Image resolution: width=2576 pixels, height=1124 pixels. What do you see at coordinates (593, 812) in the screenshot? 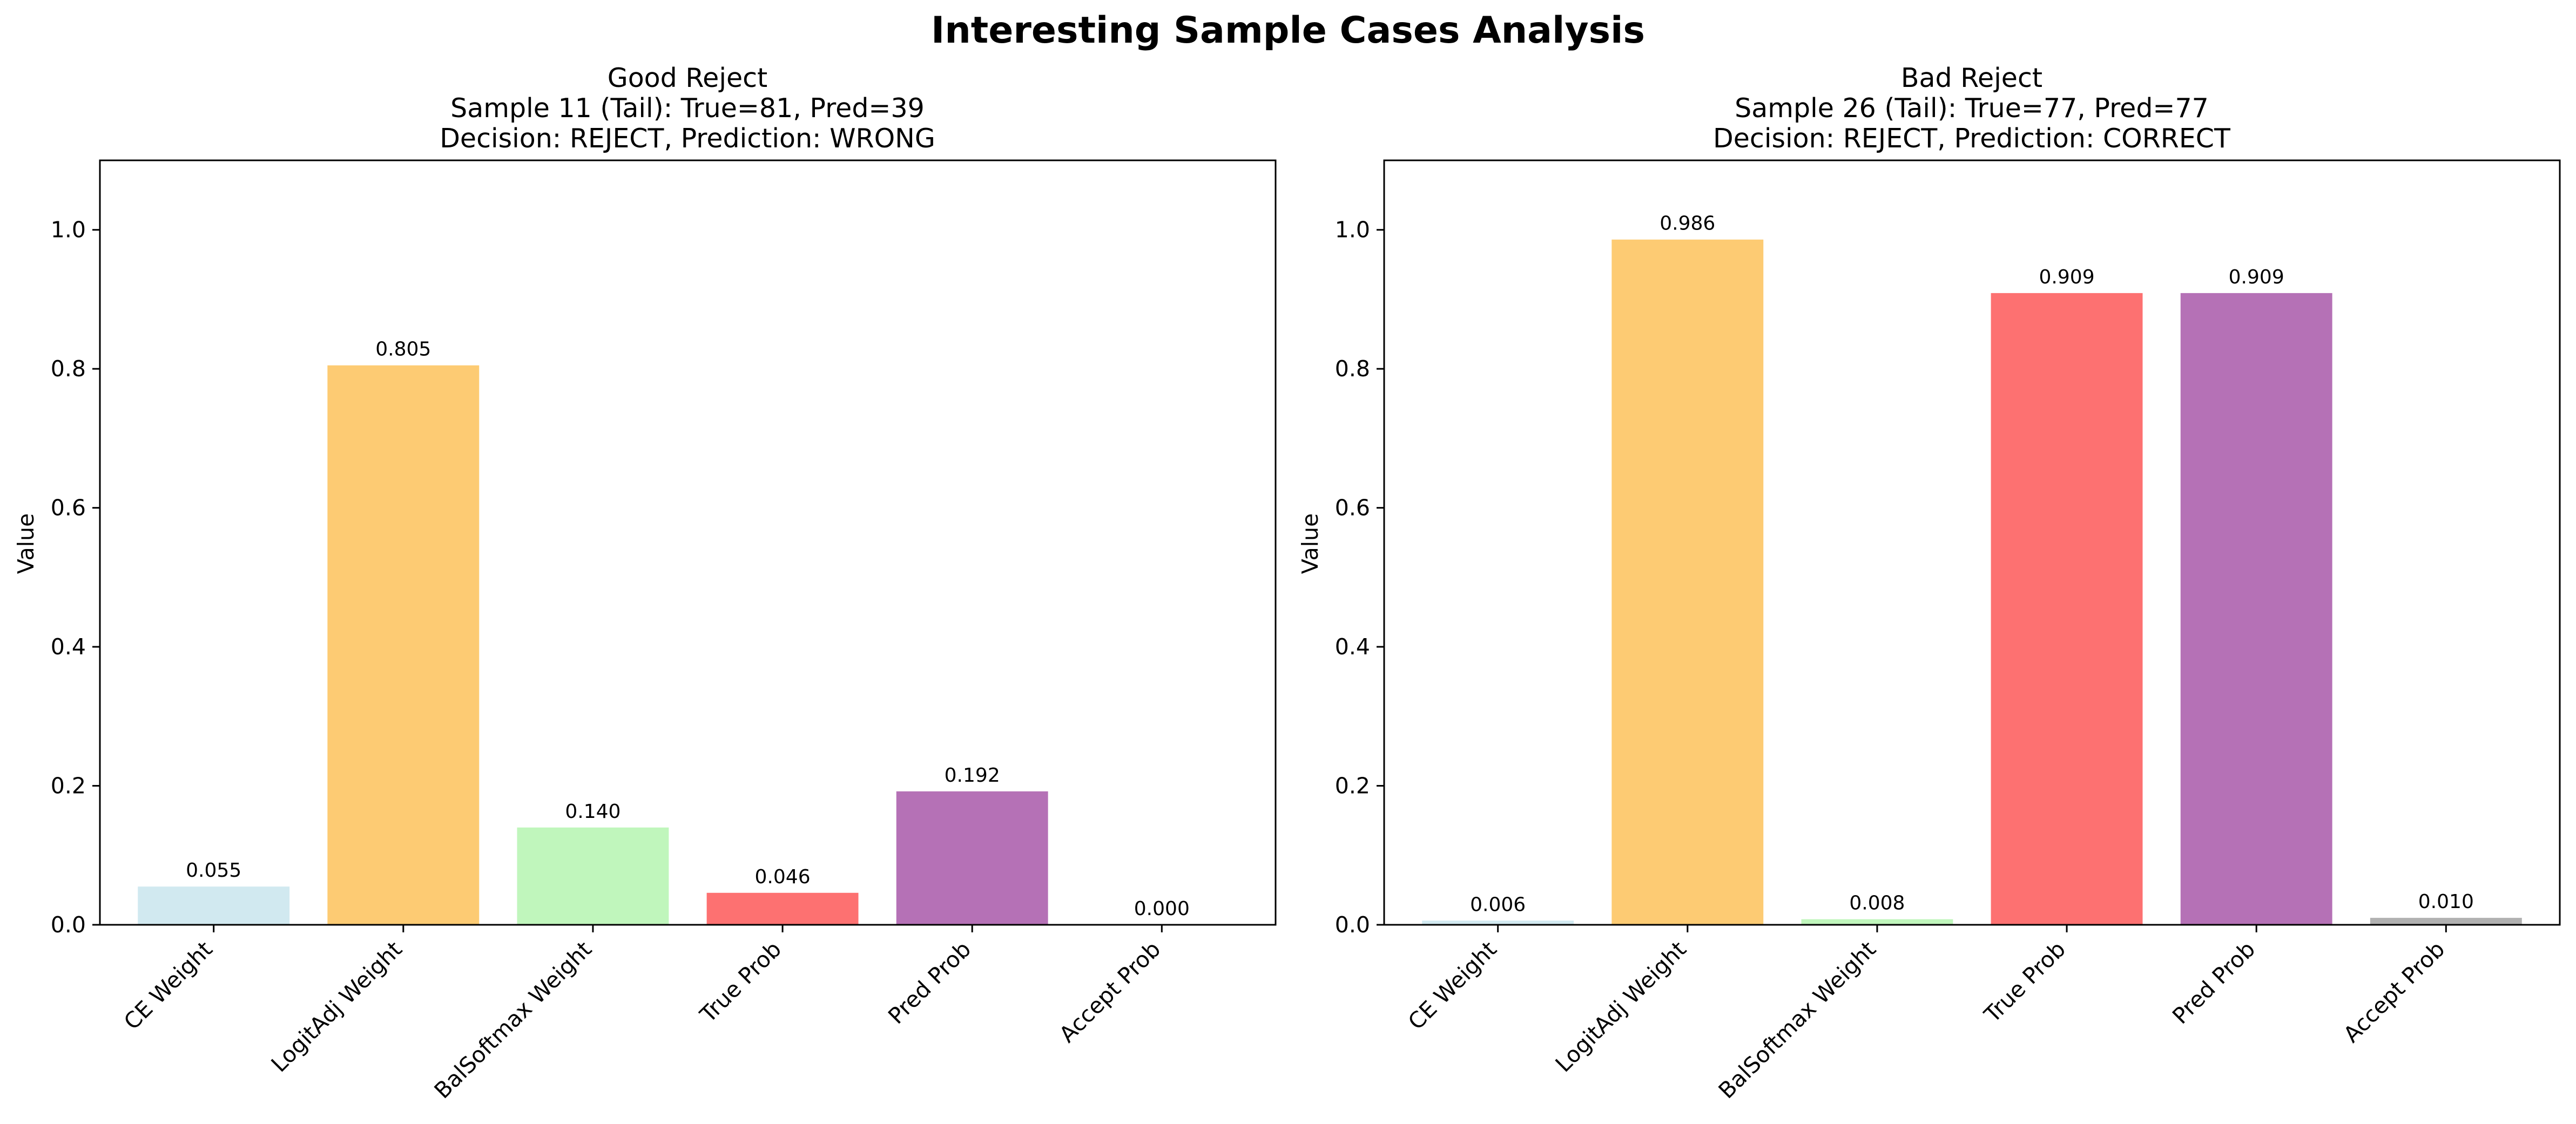
I see `bar-data-label: 0.140` at bounding box center [593, 812].